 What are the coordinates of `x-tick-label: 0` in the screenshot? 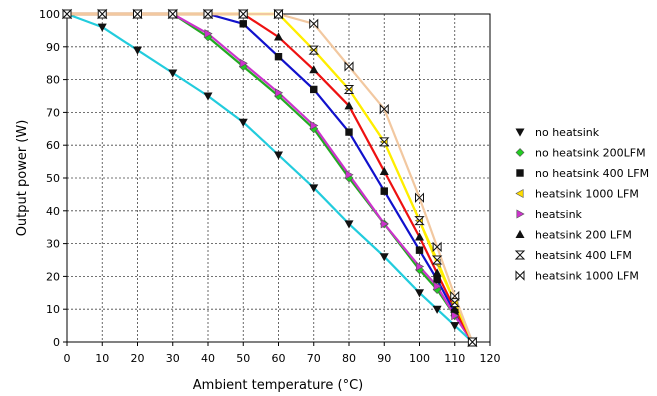 It's located at (67, 358).